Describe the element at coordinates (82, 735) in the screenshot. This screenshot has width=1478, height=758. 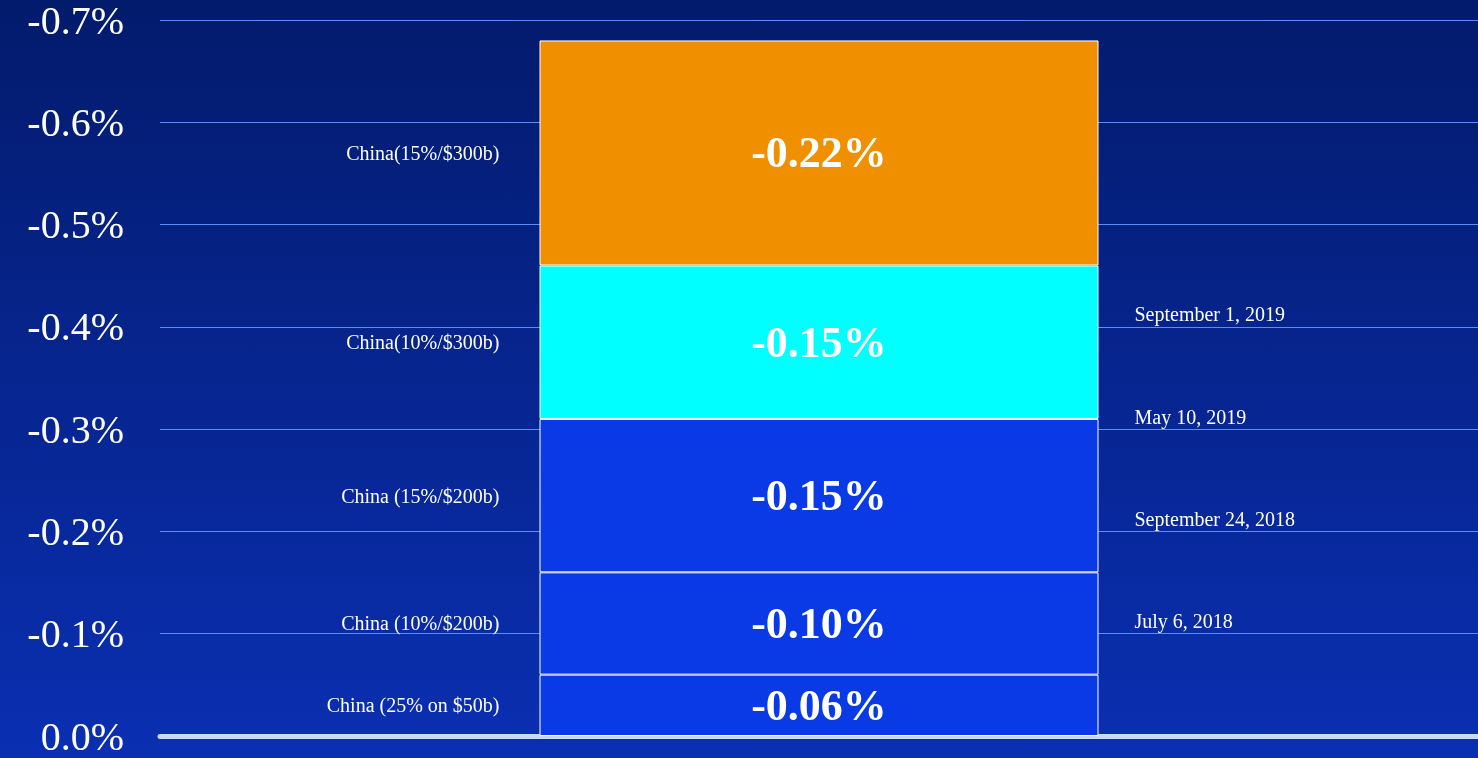
I see `y-tick-label: 0.0%` at that location.